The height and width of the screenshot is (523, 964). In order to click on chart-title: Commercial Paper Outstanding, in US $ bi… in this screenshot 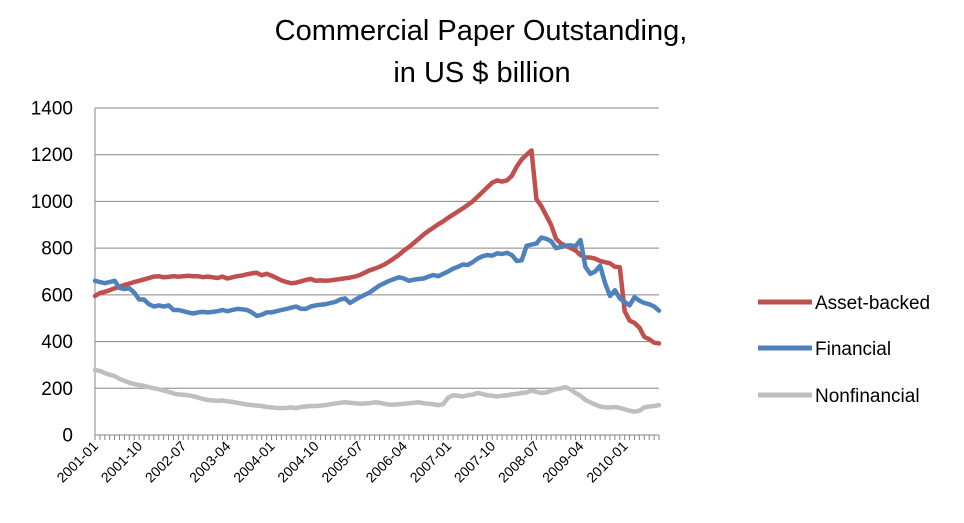, I will do `click(481, 52)`.